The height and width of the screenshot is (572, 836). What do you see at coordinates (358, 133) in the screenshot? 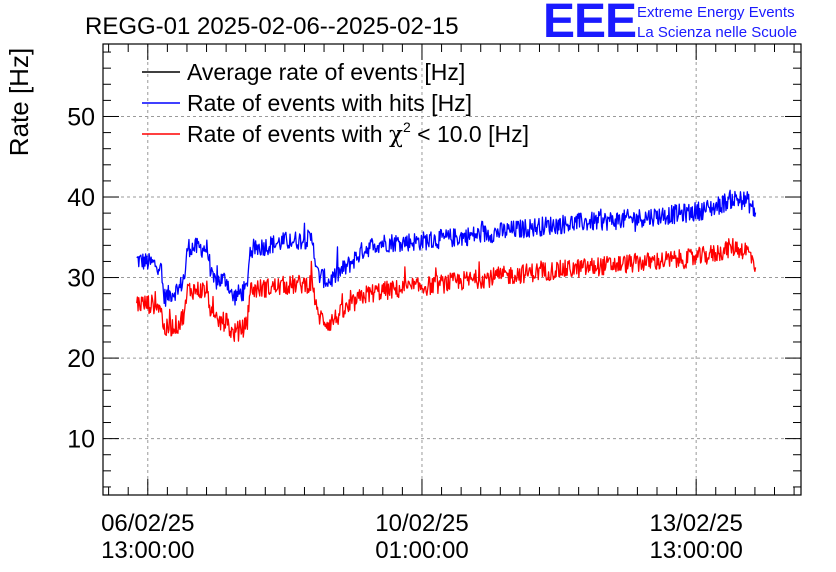
I see `legend-label-chi2: Rate of events with χ2 < 10.0 [Hz]` at bounding box center [358, 133].